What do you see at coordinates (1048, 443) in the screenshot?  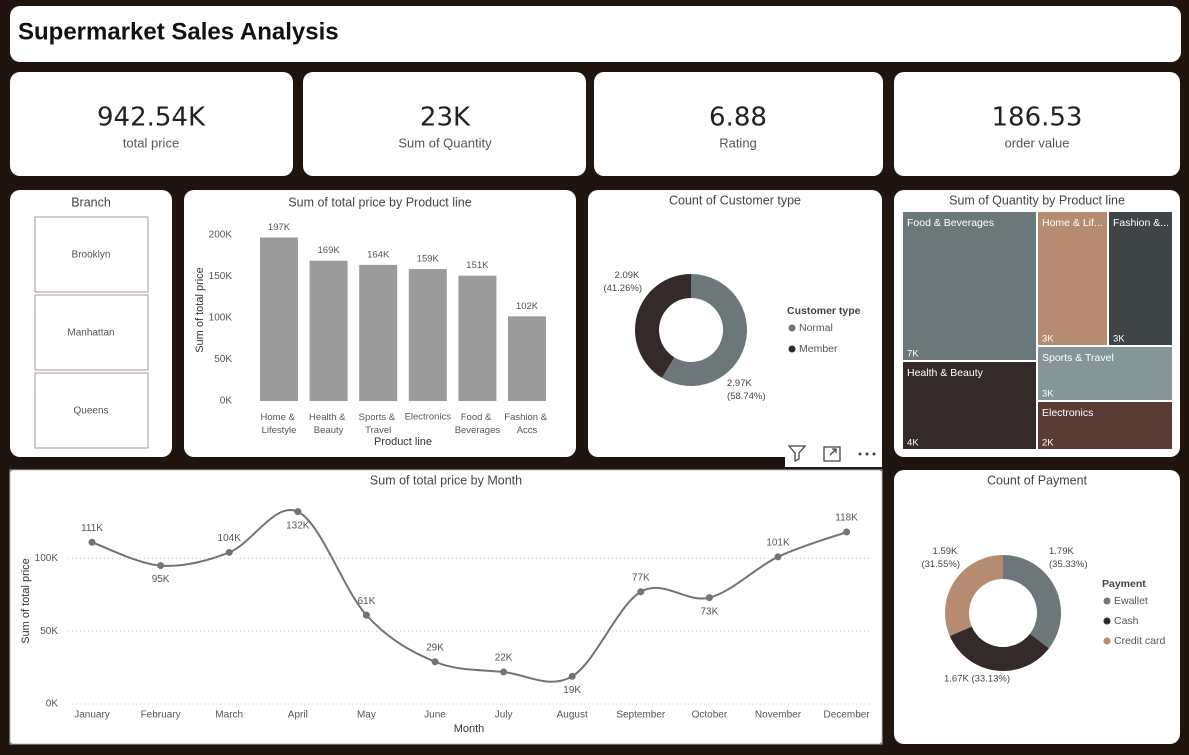 I see `tile-value: 2K` at bounding box center [1048, 443].